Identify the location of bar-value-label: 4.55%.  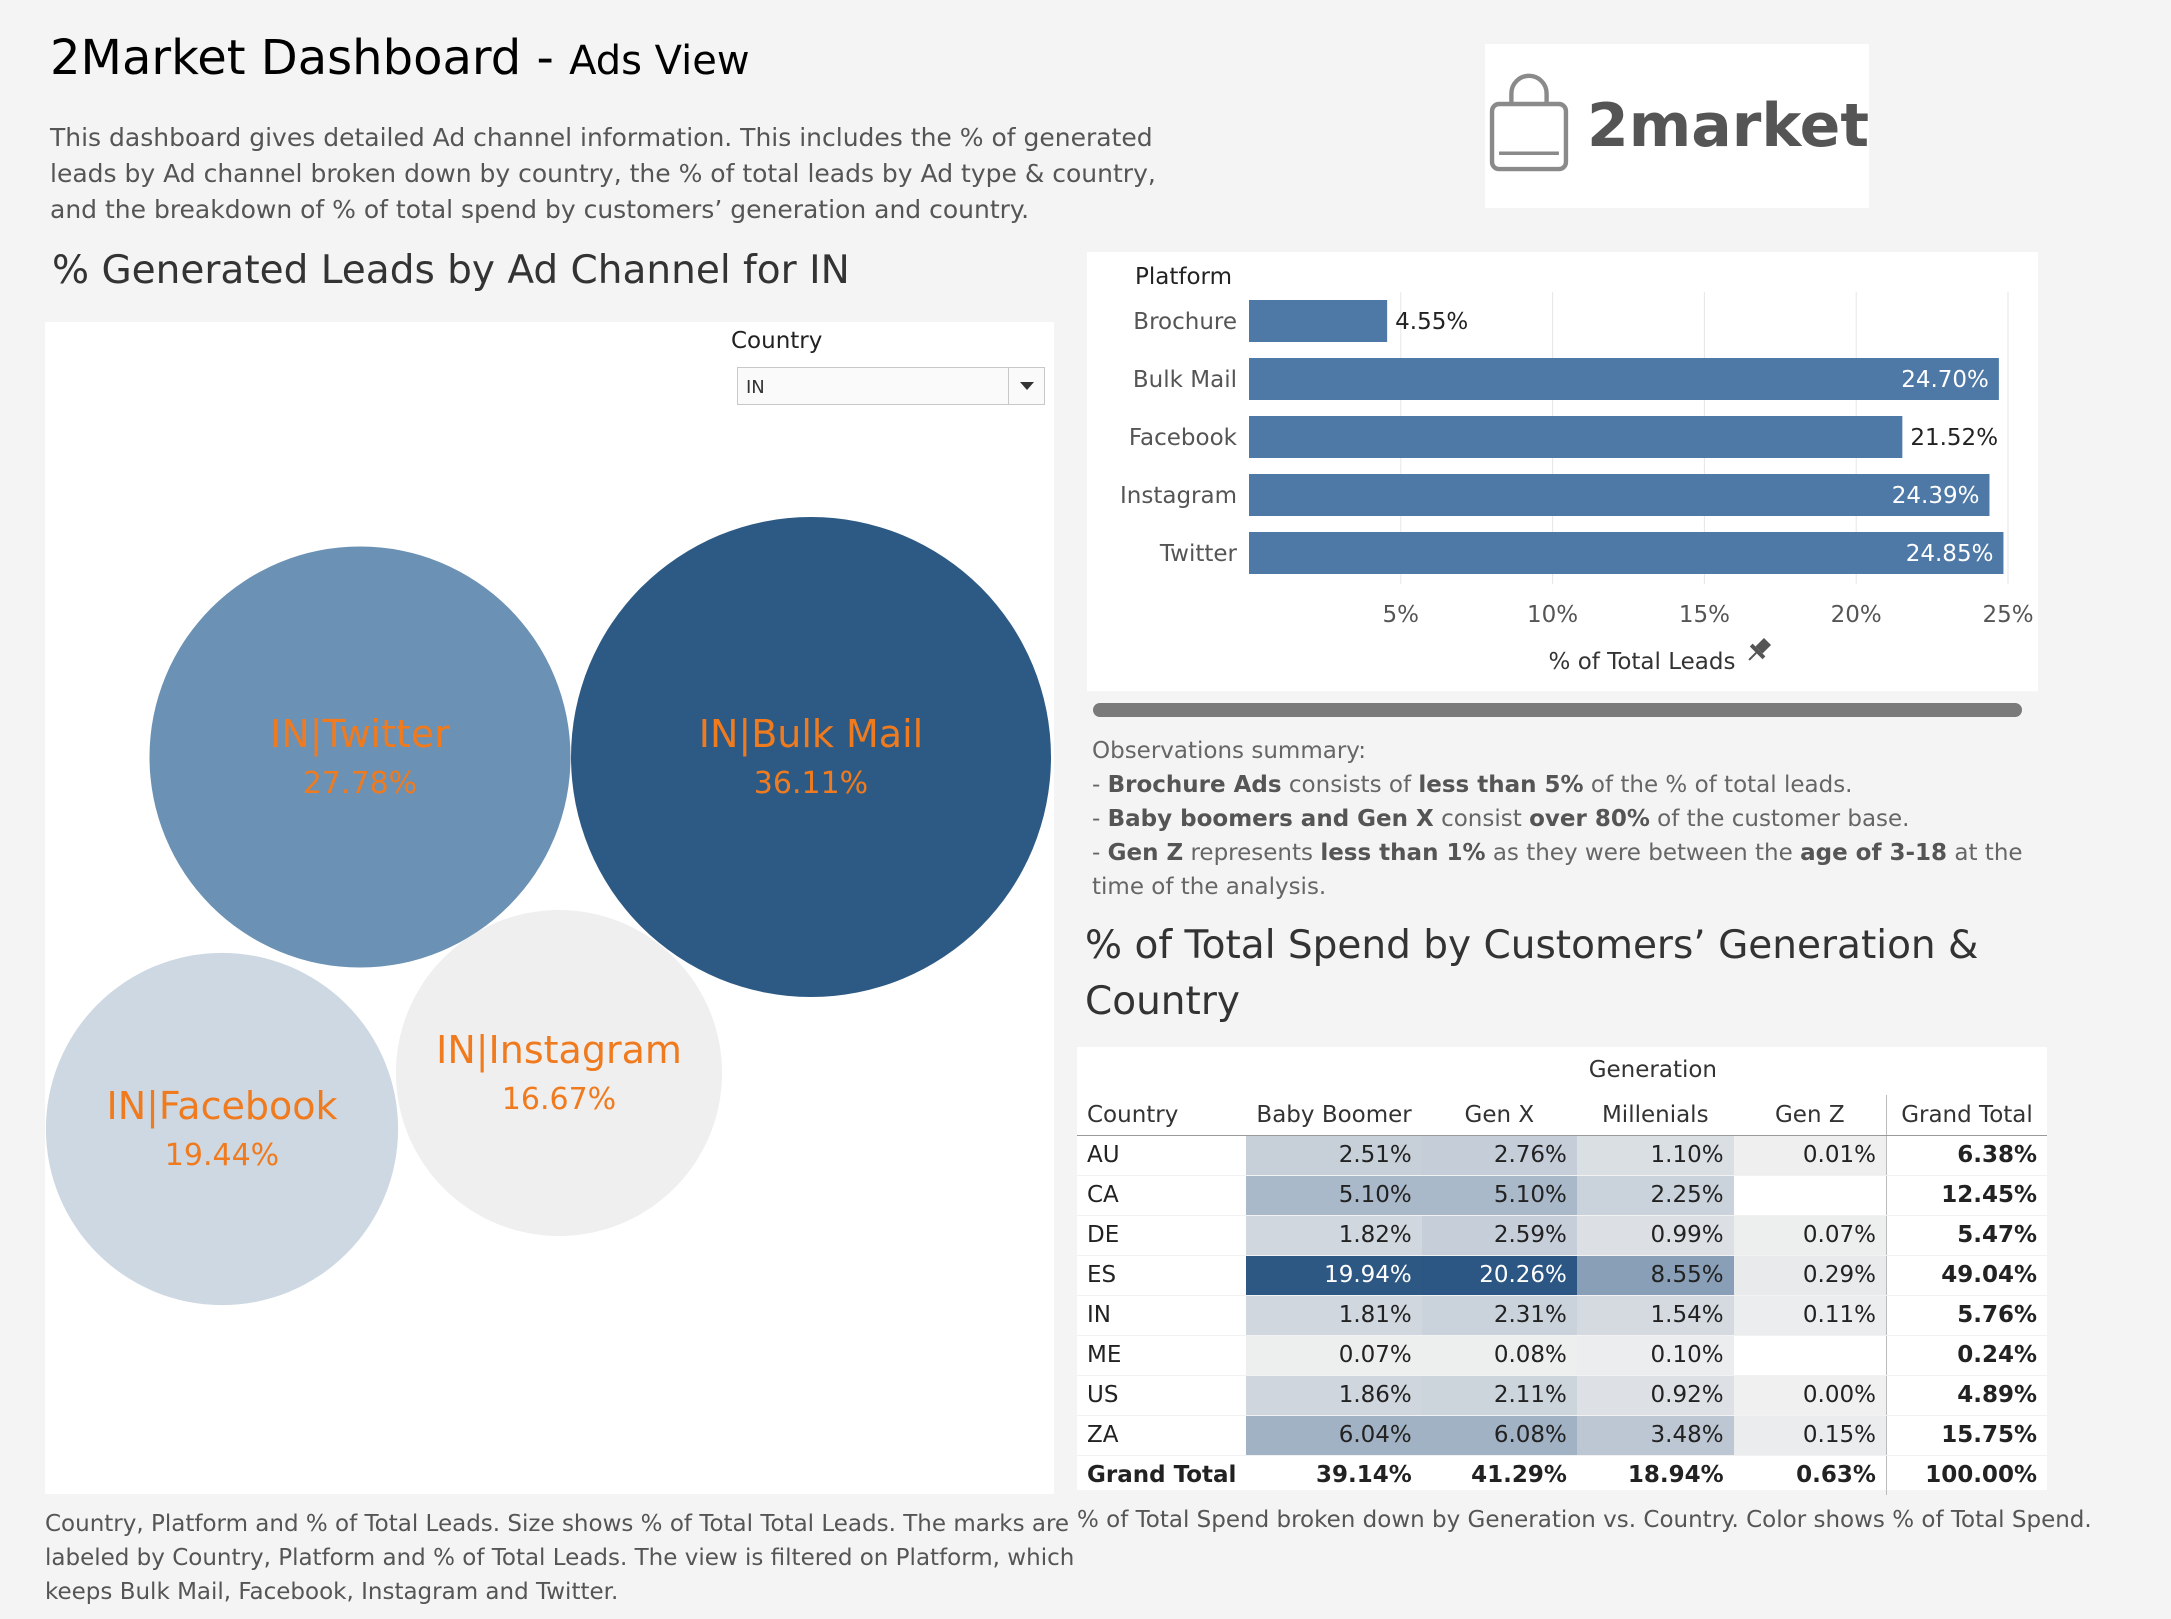
(1431, 322).